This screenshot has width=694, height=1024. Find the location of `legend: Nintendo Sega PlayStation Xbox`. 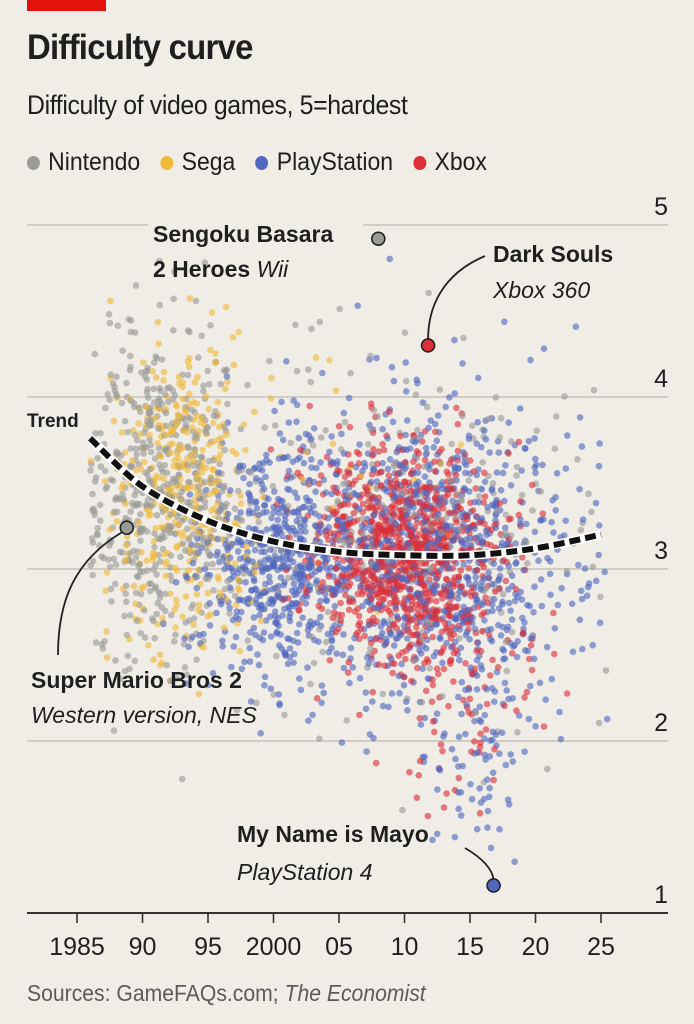

legend: Nintendo Sega PlayStation Xbox is located at coordinates (267, 162).